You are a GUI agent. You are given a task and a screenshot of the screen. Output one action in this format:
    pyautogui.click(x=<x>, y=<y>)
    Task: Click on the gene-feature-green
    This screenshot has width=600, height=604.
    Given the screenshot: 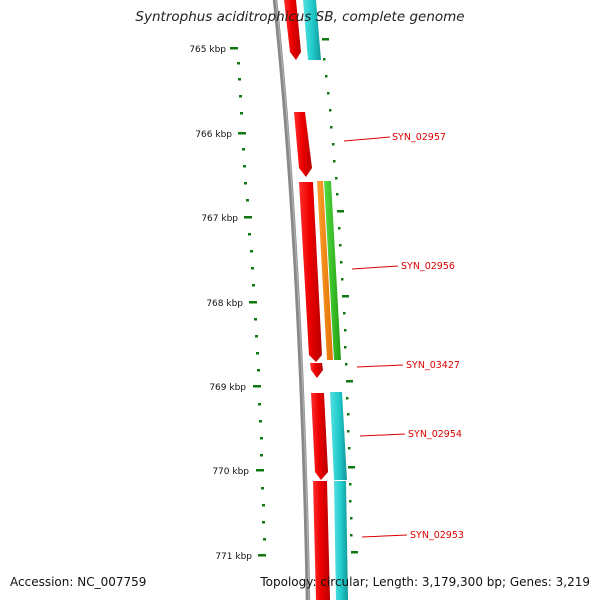 What is the action you would take?
    pyautogui.click(x=332, y=270)
    